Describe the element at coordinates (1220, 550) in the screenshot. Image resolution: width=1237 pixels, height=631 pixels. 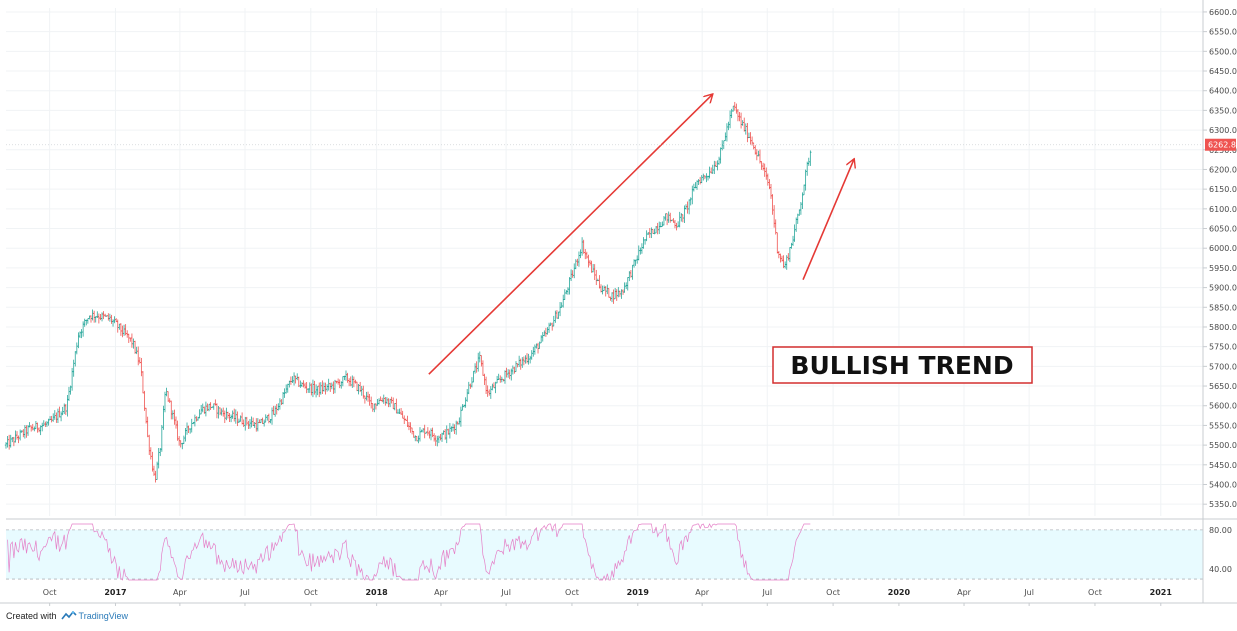
I see `rsi-axis: 80.00 40.00` at that location.